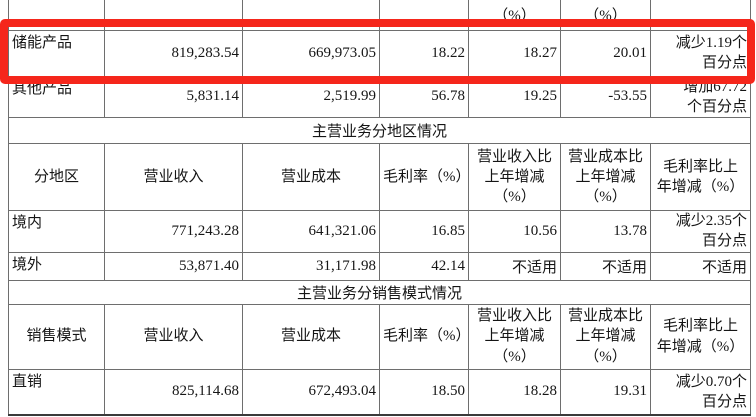  Describe the element at coordinates (173, 231) in the screenshot. I see `revenue-value: 771,243.28` at that location.